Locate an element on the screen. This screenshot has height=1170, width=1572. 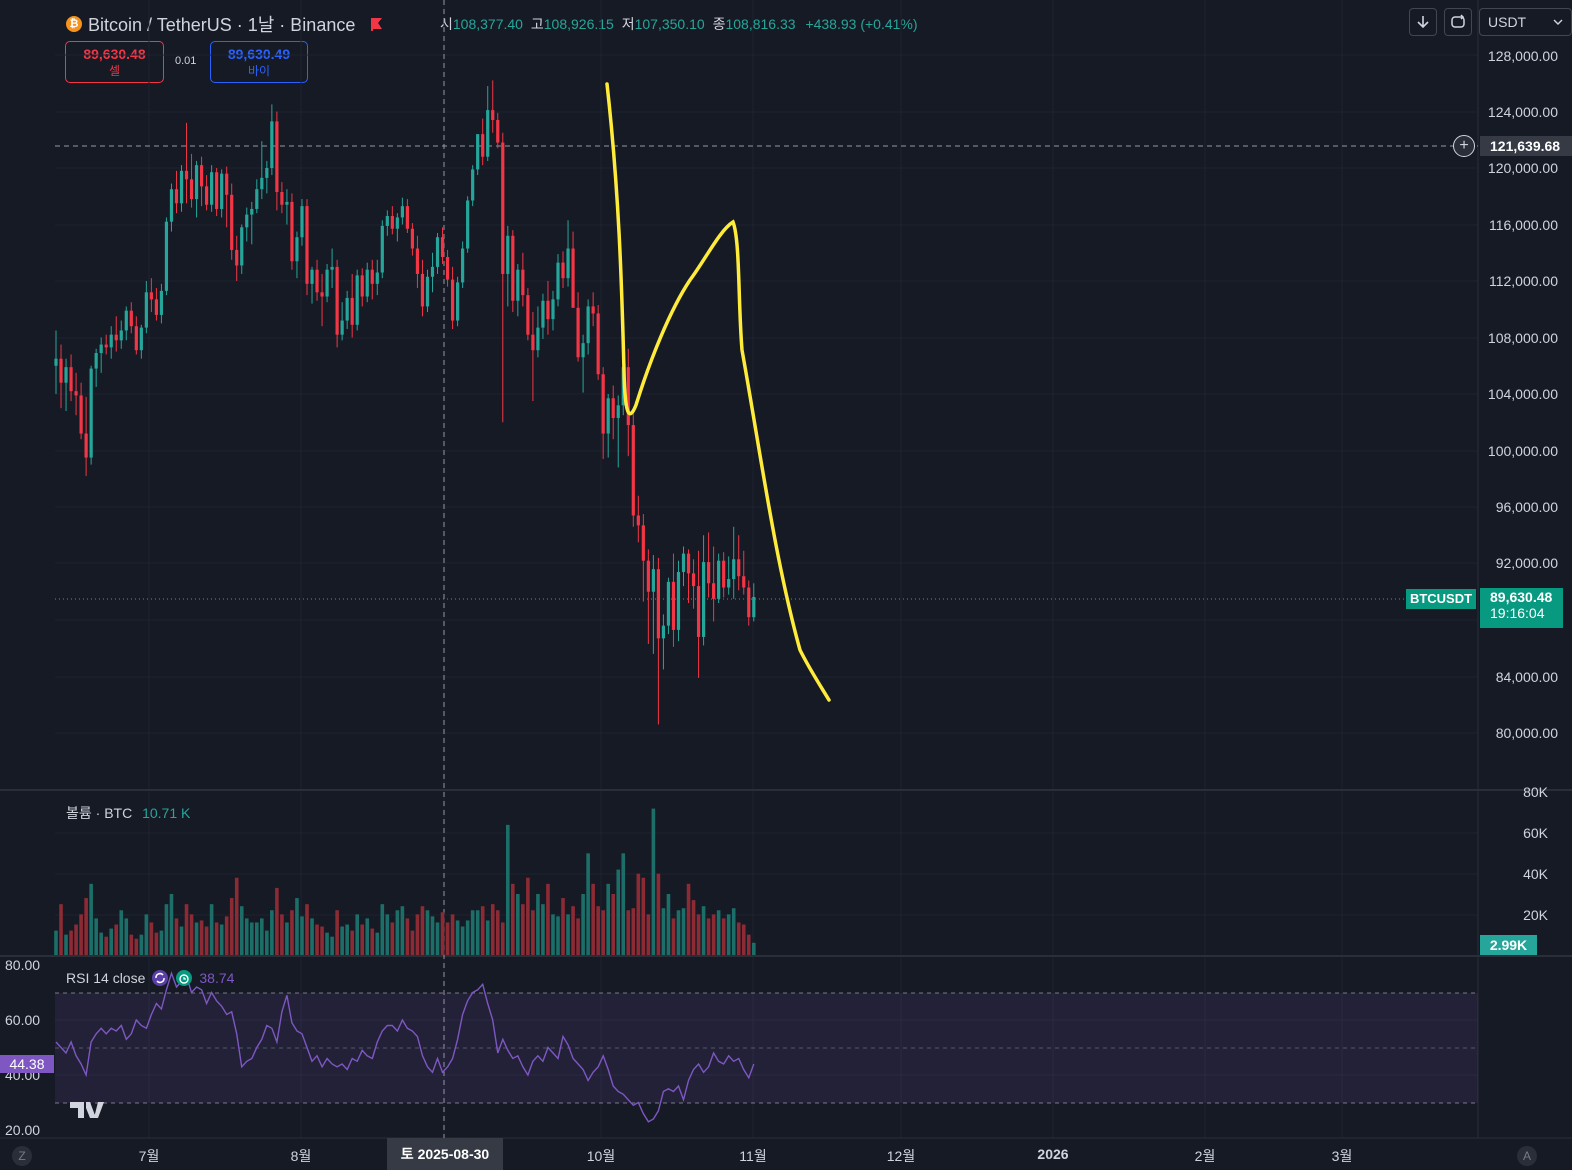
currency-select: USDT is located at coordinates (1525, 22).